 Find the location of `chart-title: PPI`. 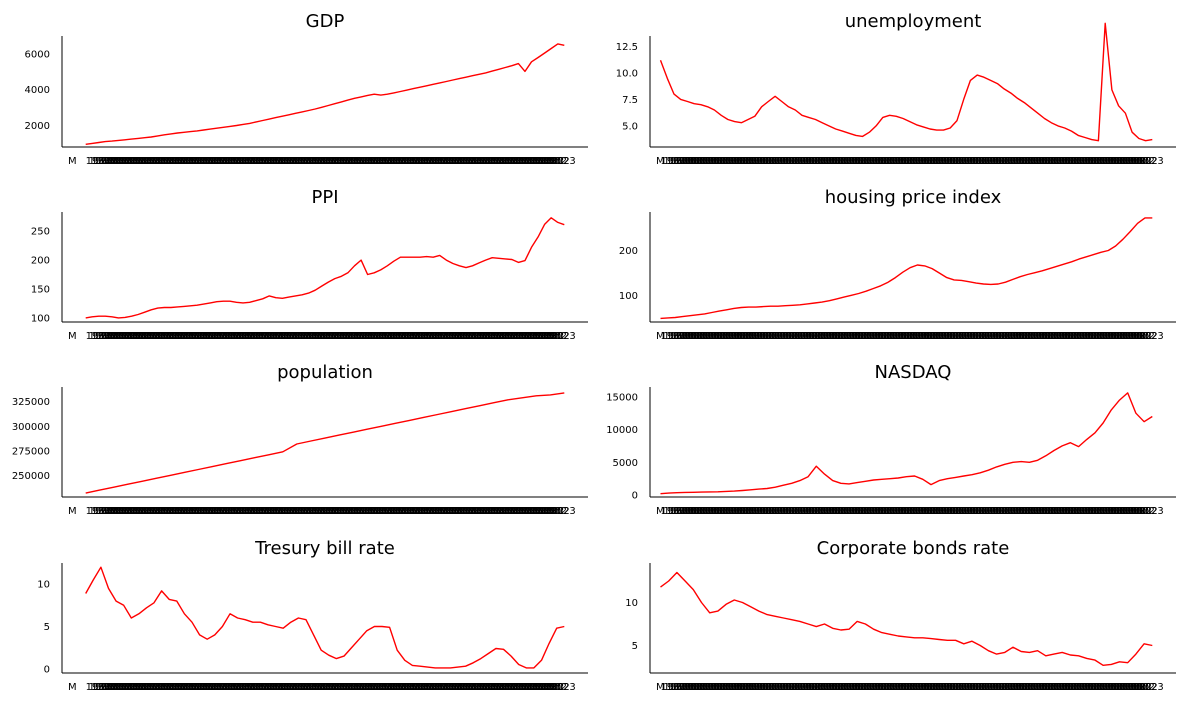

chart-title: PPI is located at coordinates (324, 197).